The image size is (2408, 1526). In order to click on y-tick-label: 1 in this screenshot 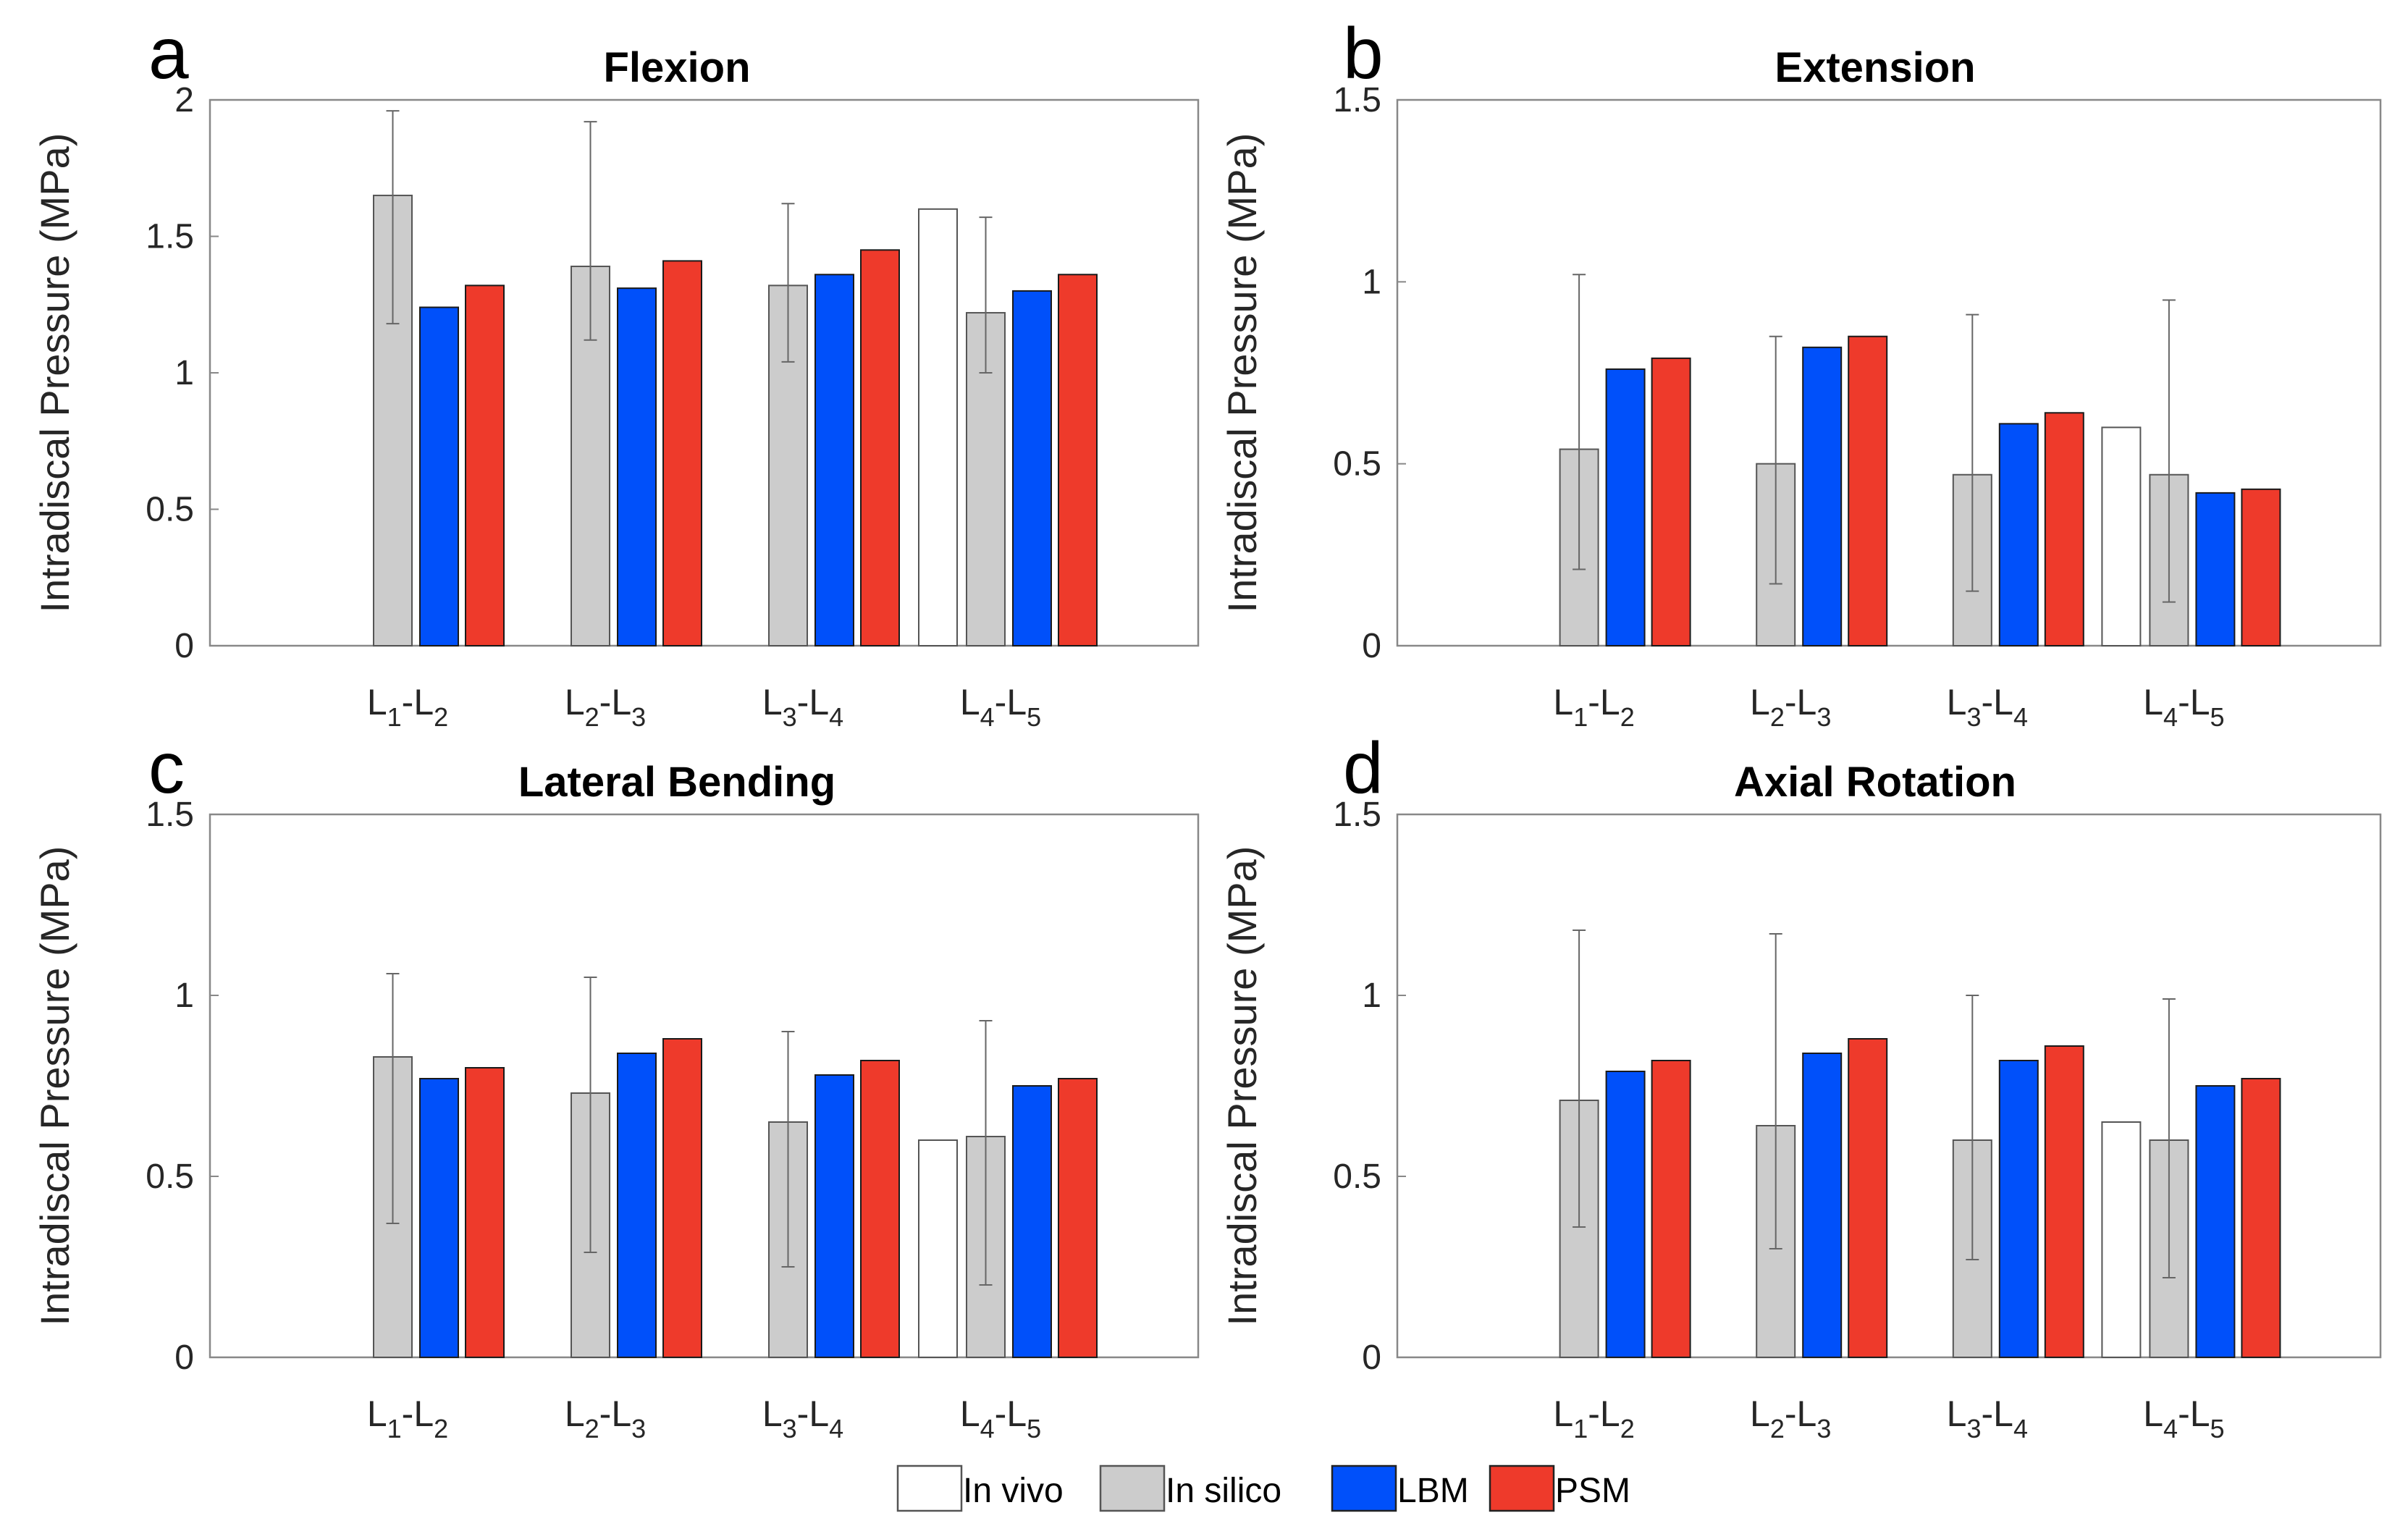, I will do `click(1371, 996)`.